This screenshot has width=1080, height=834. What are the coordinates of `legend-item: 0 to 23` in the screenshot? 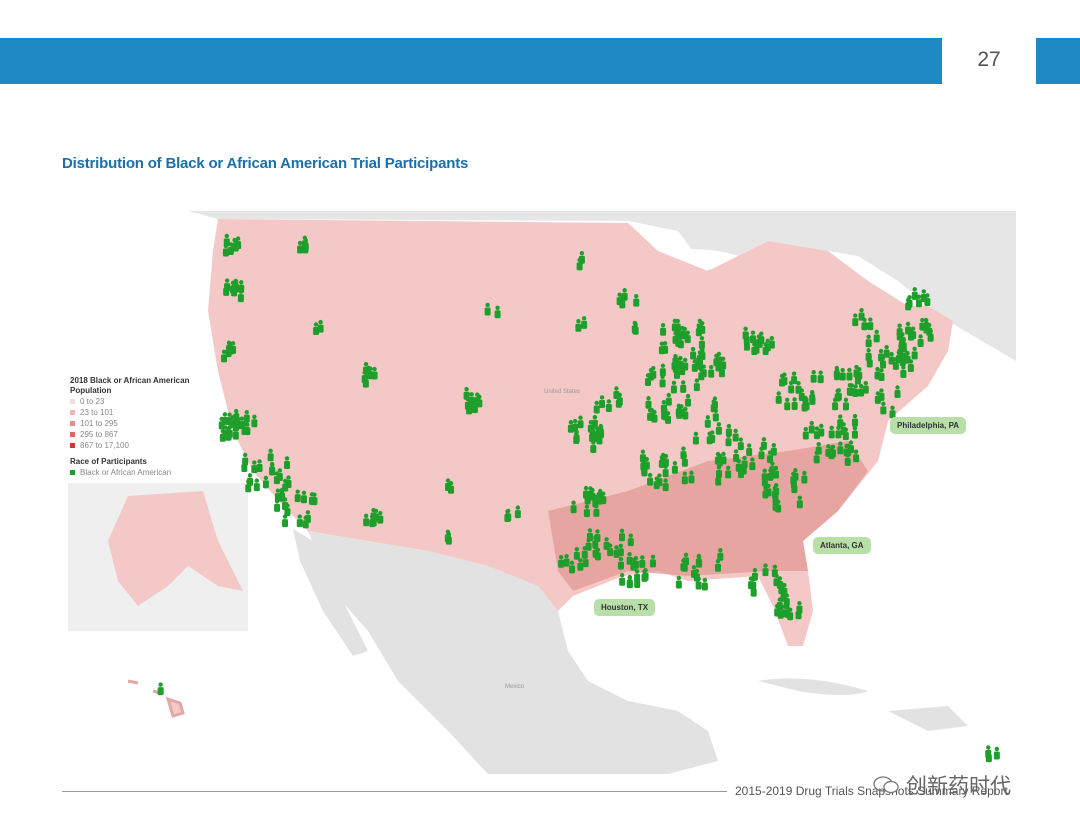 It's located at (135, 401).